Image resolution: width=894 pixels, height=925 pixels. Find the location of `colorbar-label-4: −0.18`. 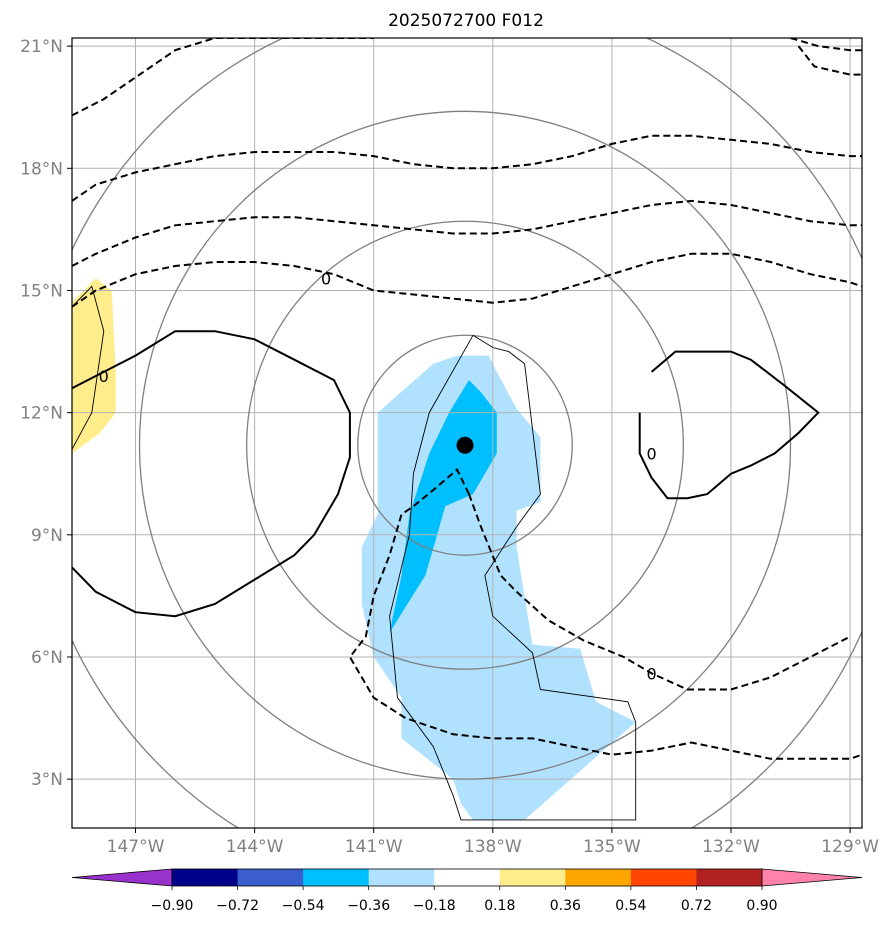

colorbar-label-4: −0.18 is located at coordinates (434, 906).